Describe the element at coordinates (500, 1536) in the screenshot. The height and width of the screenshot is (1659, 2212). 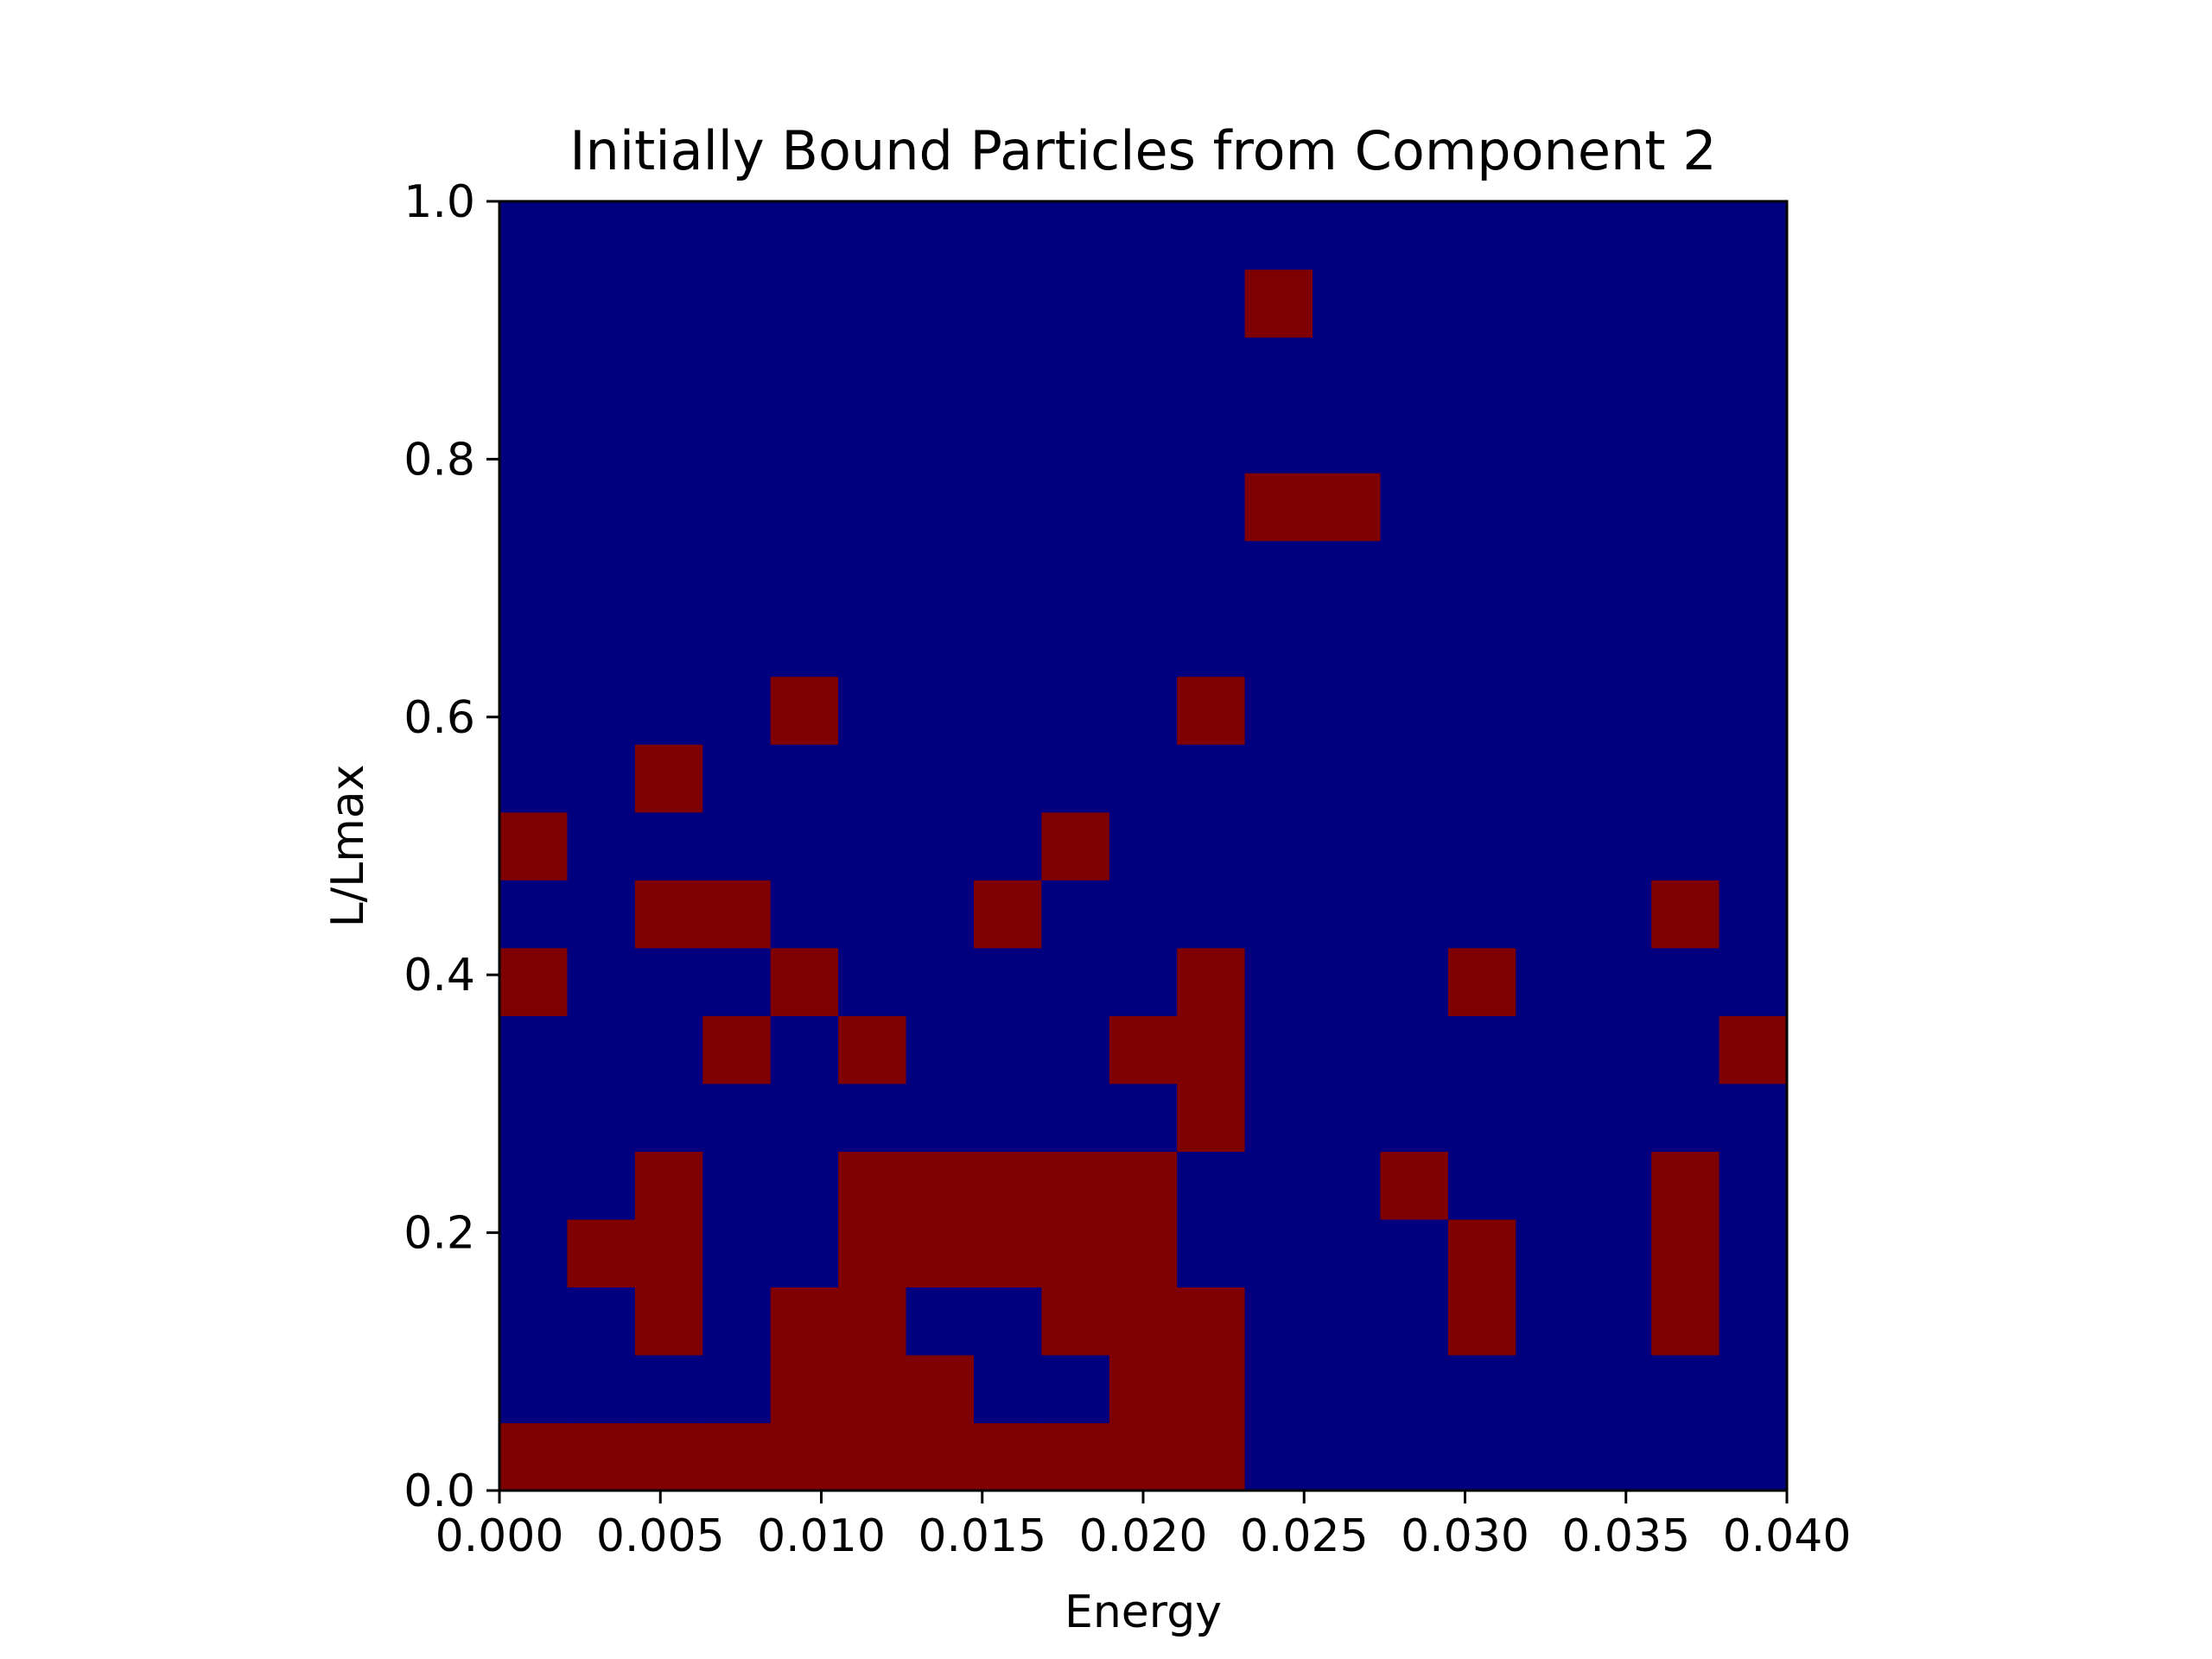
I see `x-tick-label: 0.000` at that location.